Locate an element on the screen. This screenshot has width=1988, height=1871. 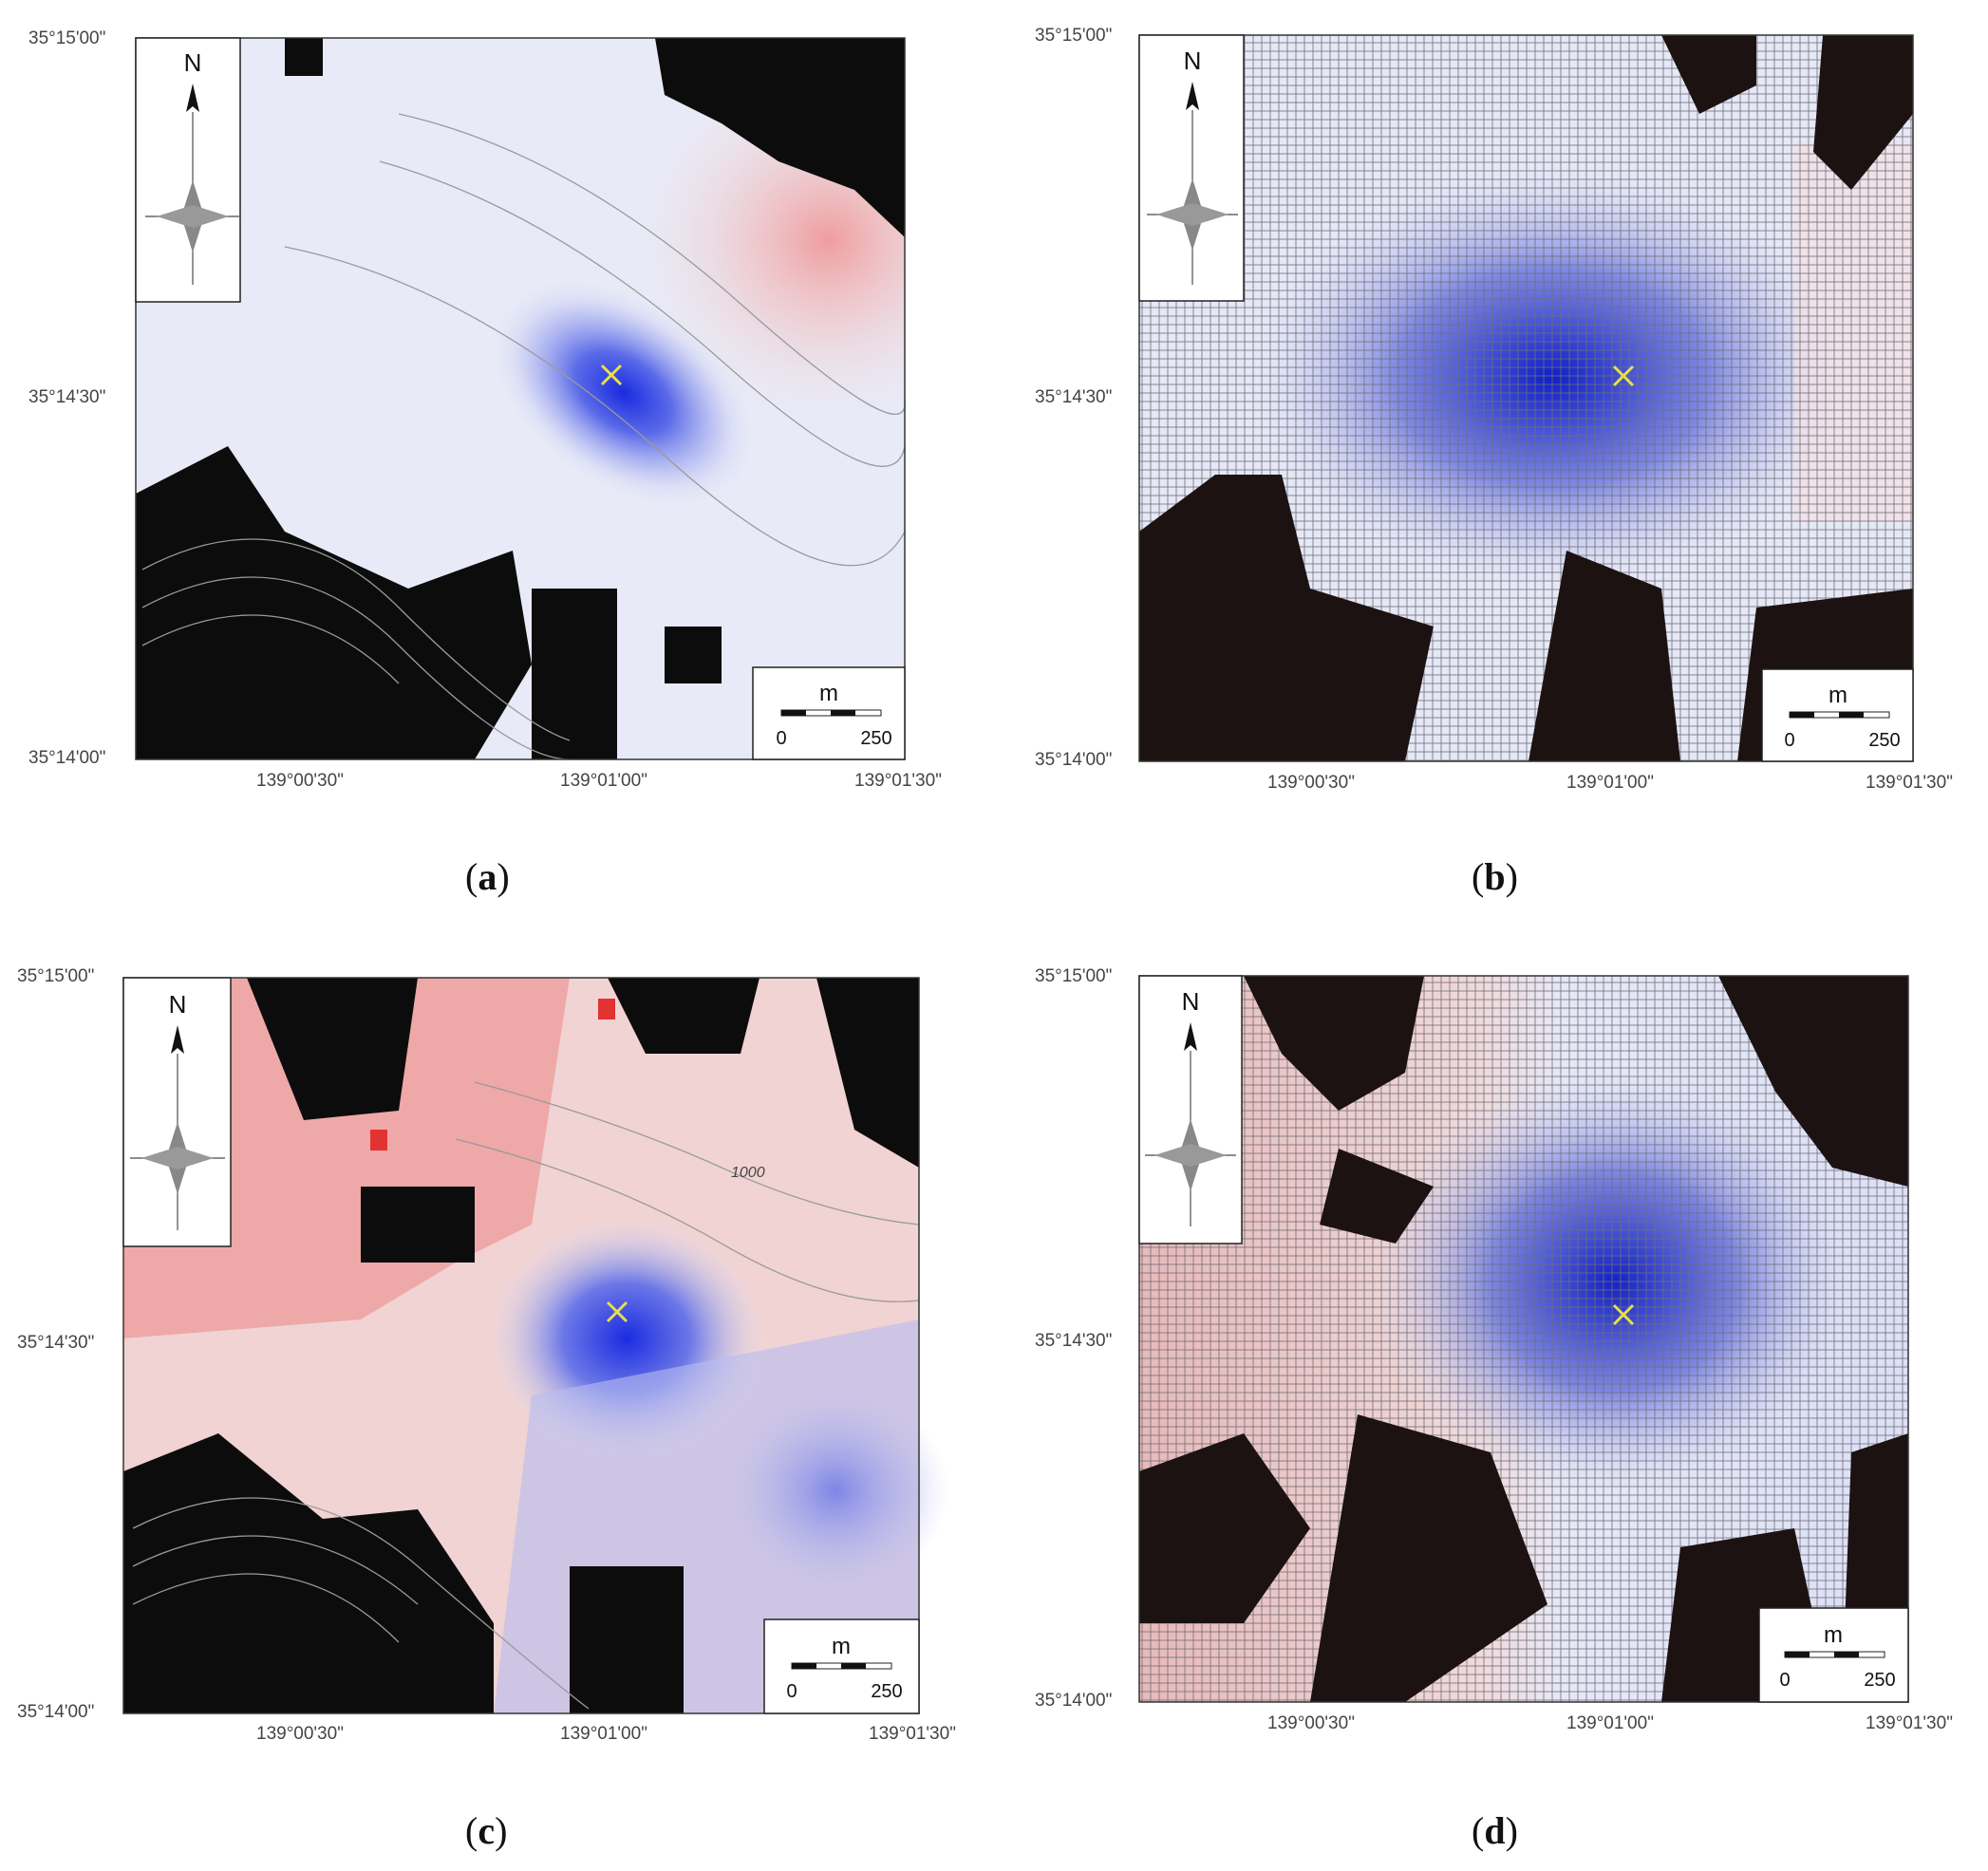
caption-c: (c) is located at coordinates (487, 1831).